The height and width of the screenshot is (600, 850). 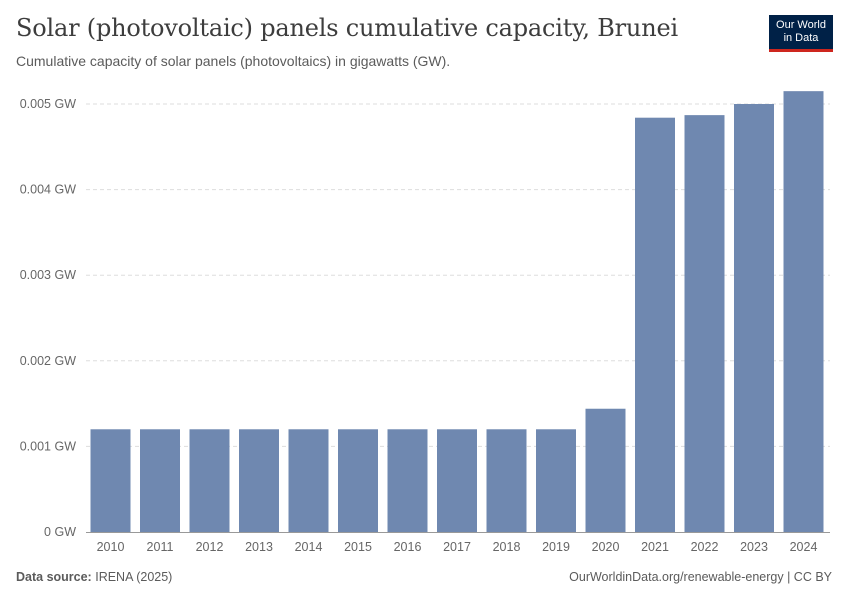 I want to click on bar-2022, so click(x=704, y=324).